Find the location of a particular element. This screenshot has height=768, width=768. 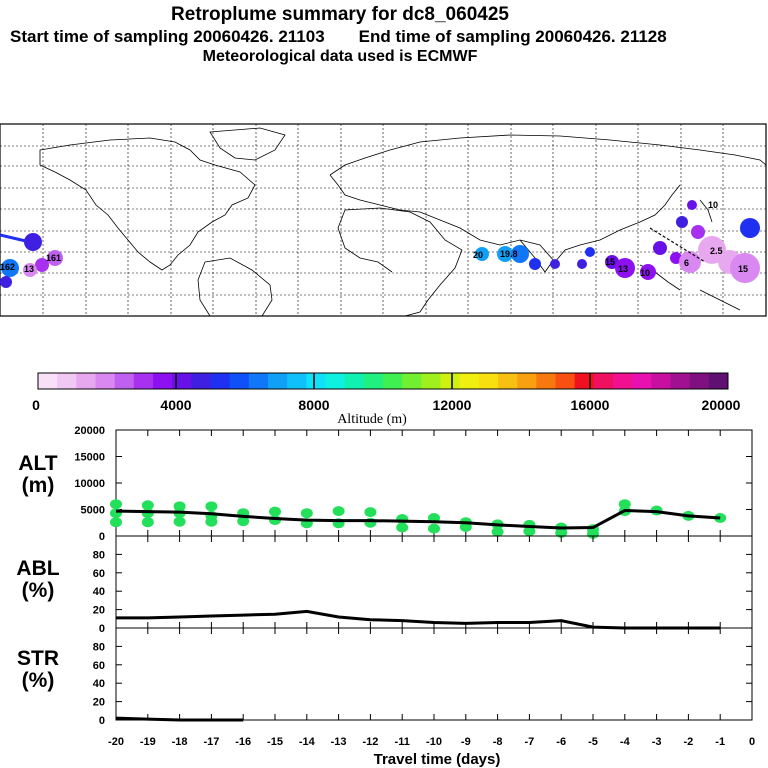

y-tick-label: 10000 is located at coordinates (89, 484).